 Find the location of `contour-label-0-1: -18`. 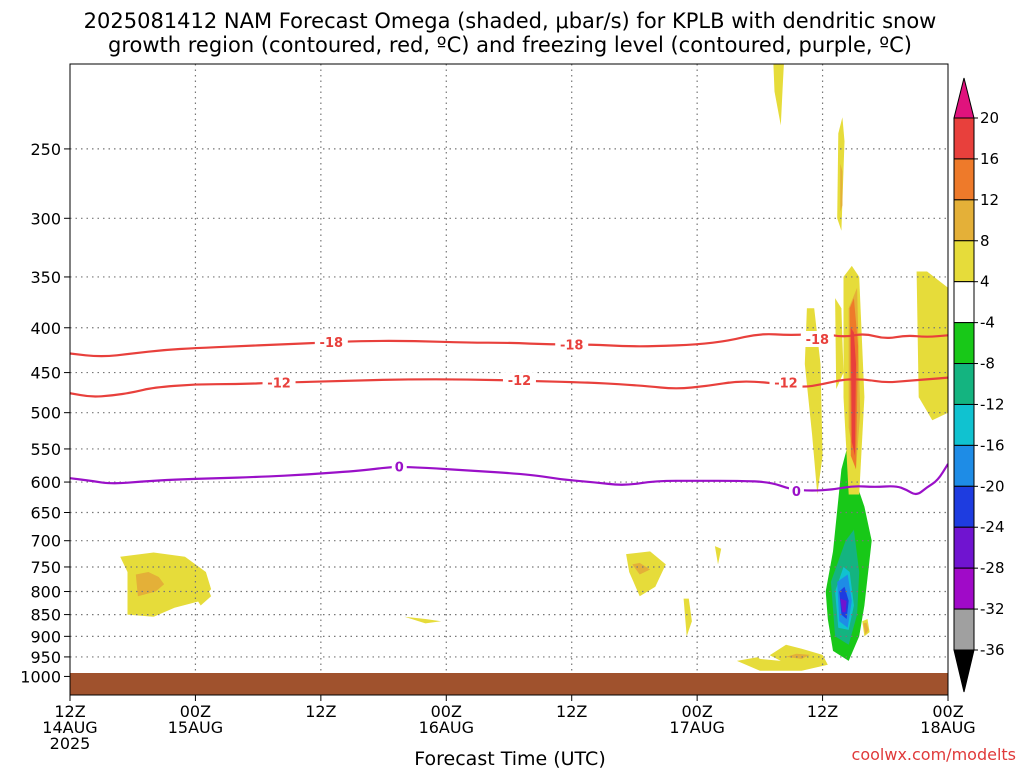

contour-label-0-1: -18 is located at coordinates (572, 346).